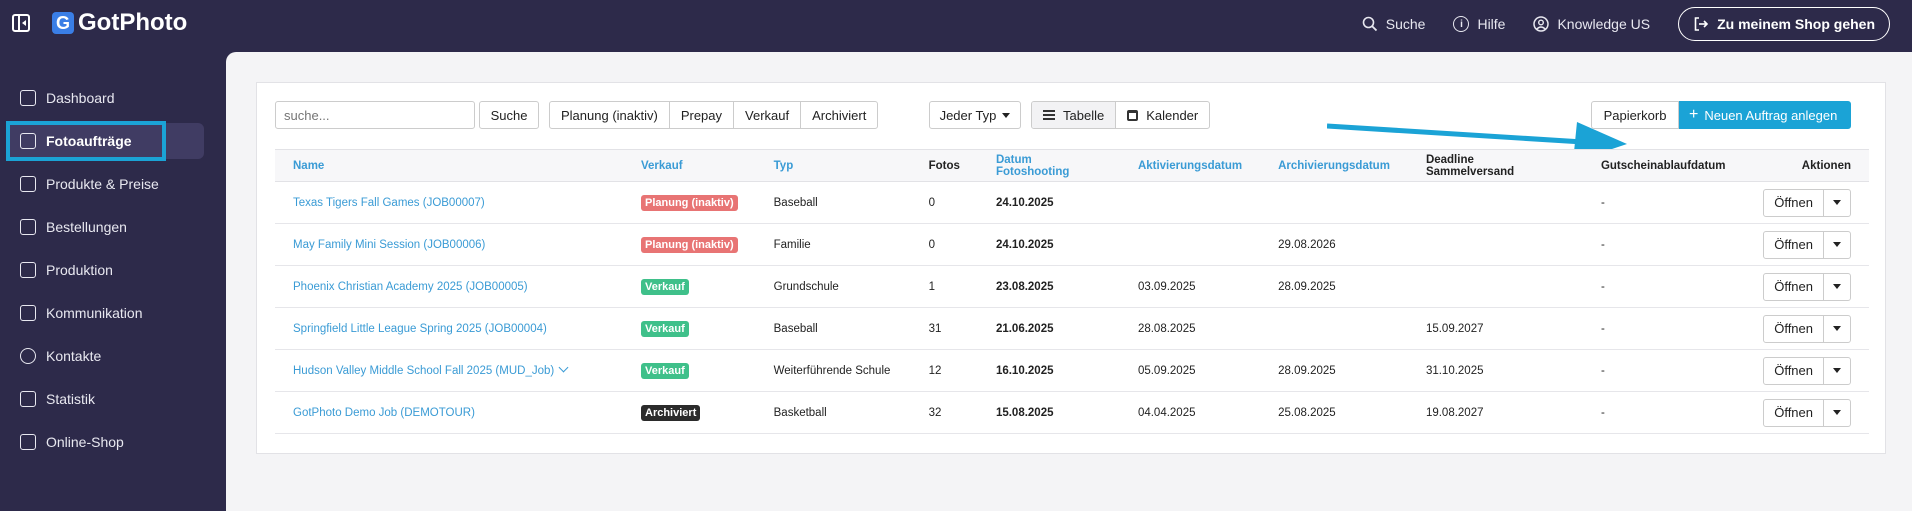 The image size is (1912, 511). I want to click on activation-date-cell: 03.09.2025, so click(1190, 286).